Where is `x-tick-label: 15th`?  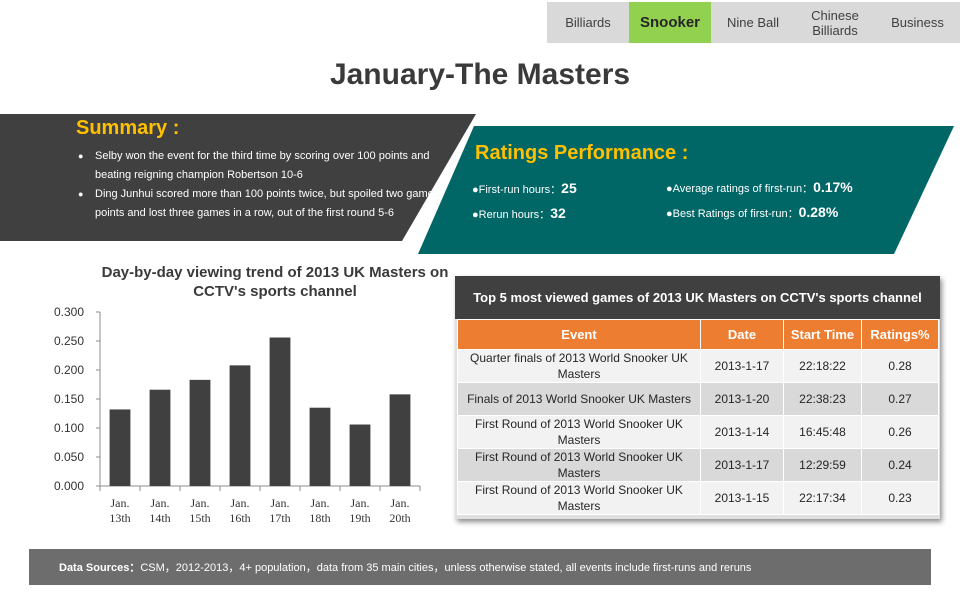
x-tick-label: 15th is located at coordinates (199, 518).